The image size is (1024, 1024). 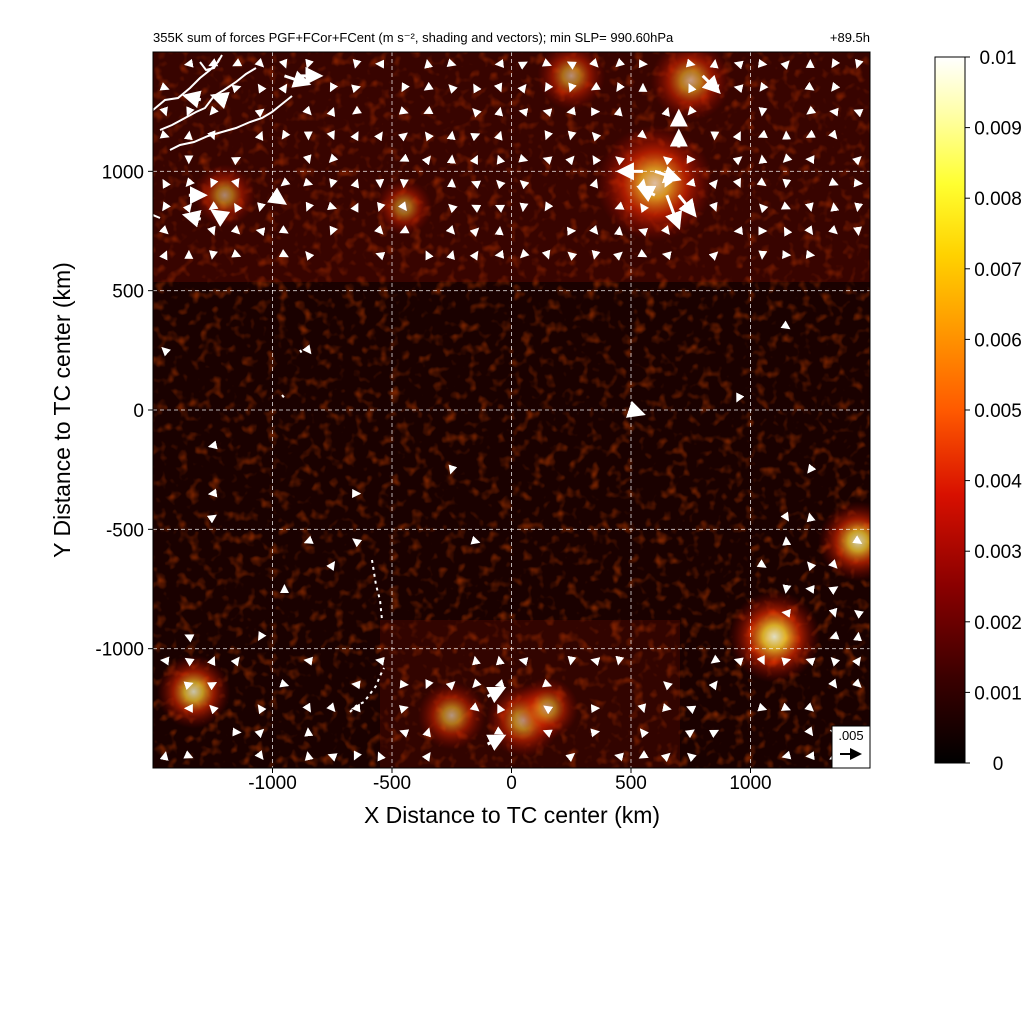 I want to click on y-tick-label: 1000, so click(x=123, y=172).